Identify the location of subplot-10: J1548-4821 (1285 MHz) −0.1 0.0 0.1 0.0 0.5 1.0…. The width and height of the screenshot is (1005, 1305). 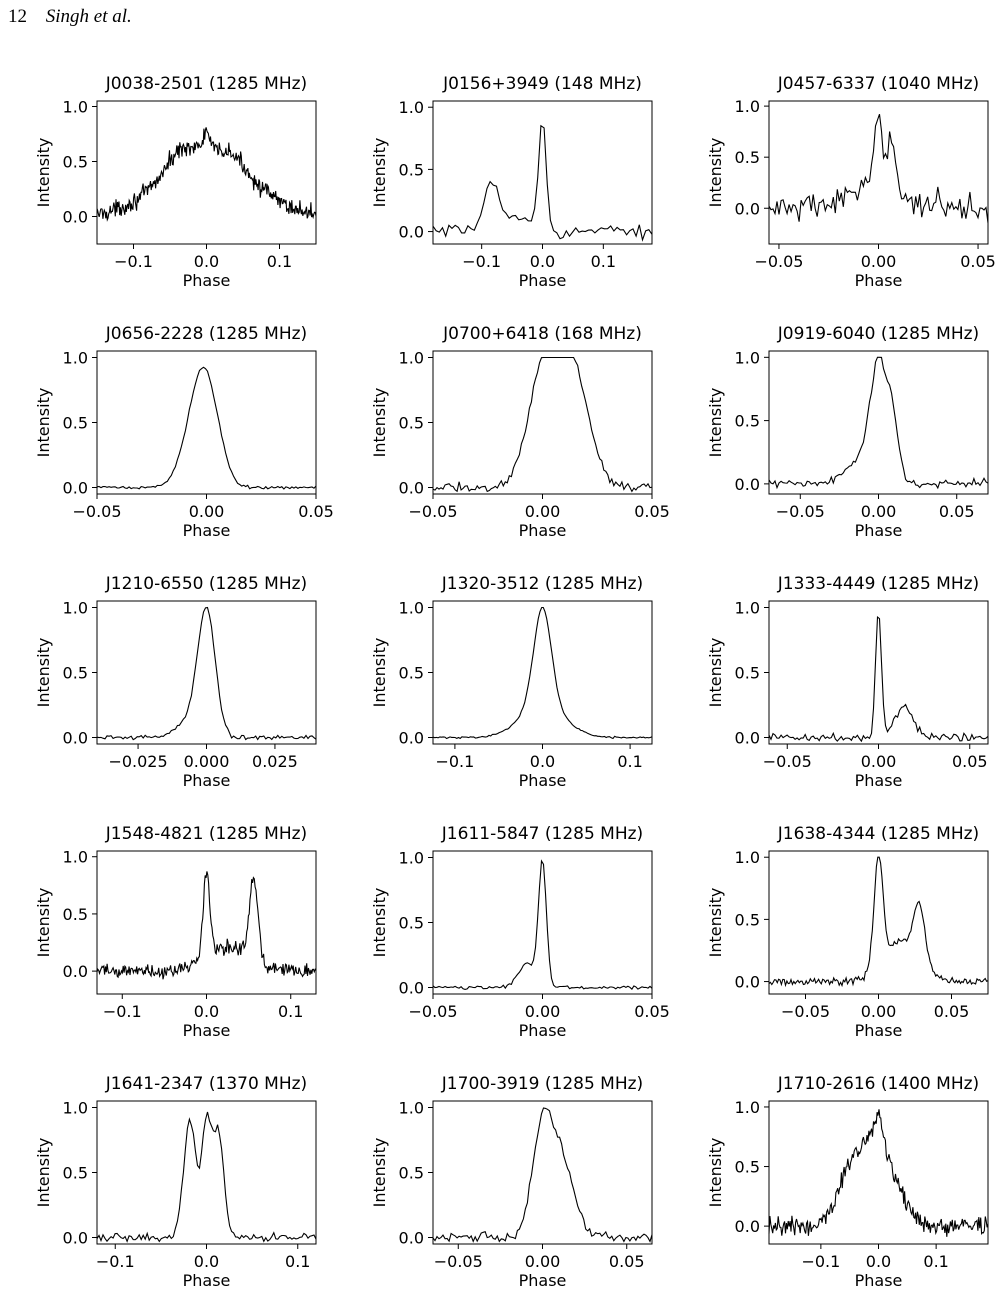
(175, 932).